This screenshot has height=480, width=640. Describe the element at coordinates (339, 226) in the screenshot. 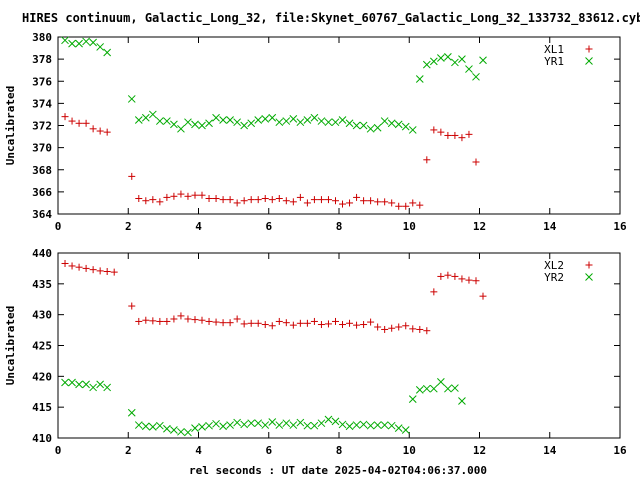

I see `x-tick-label: 8` at that location.